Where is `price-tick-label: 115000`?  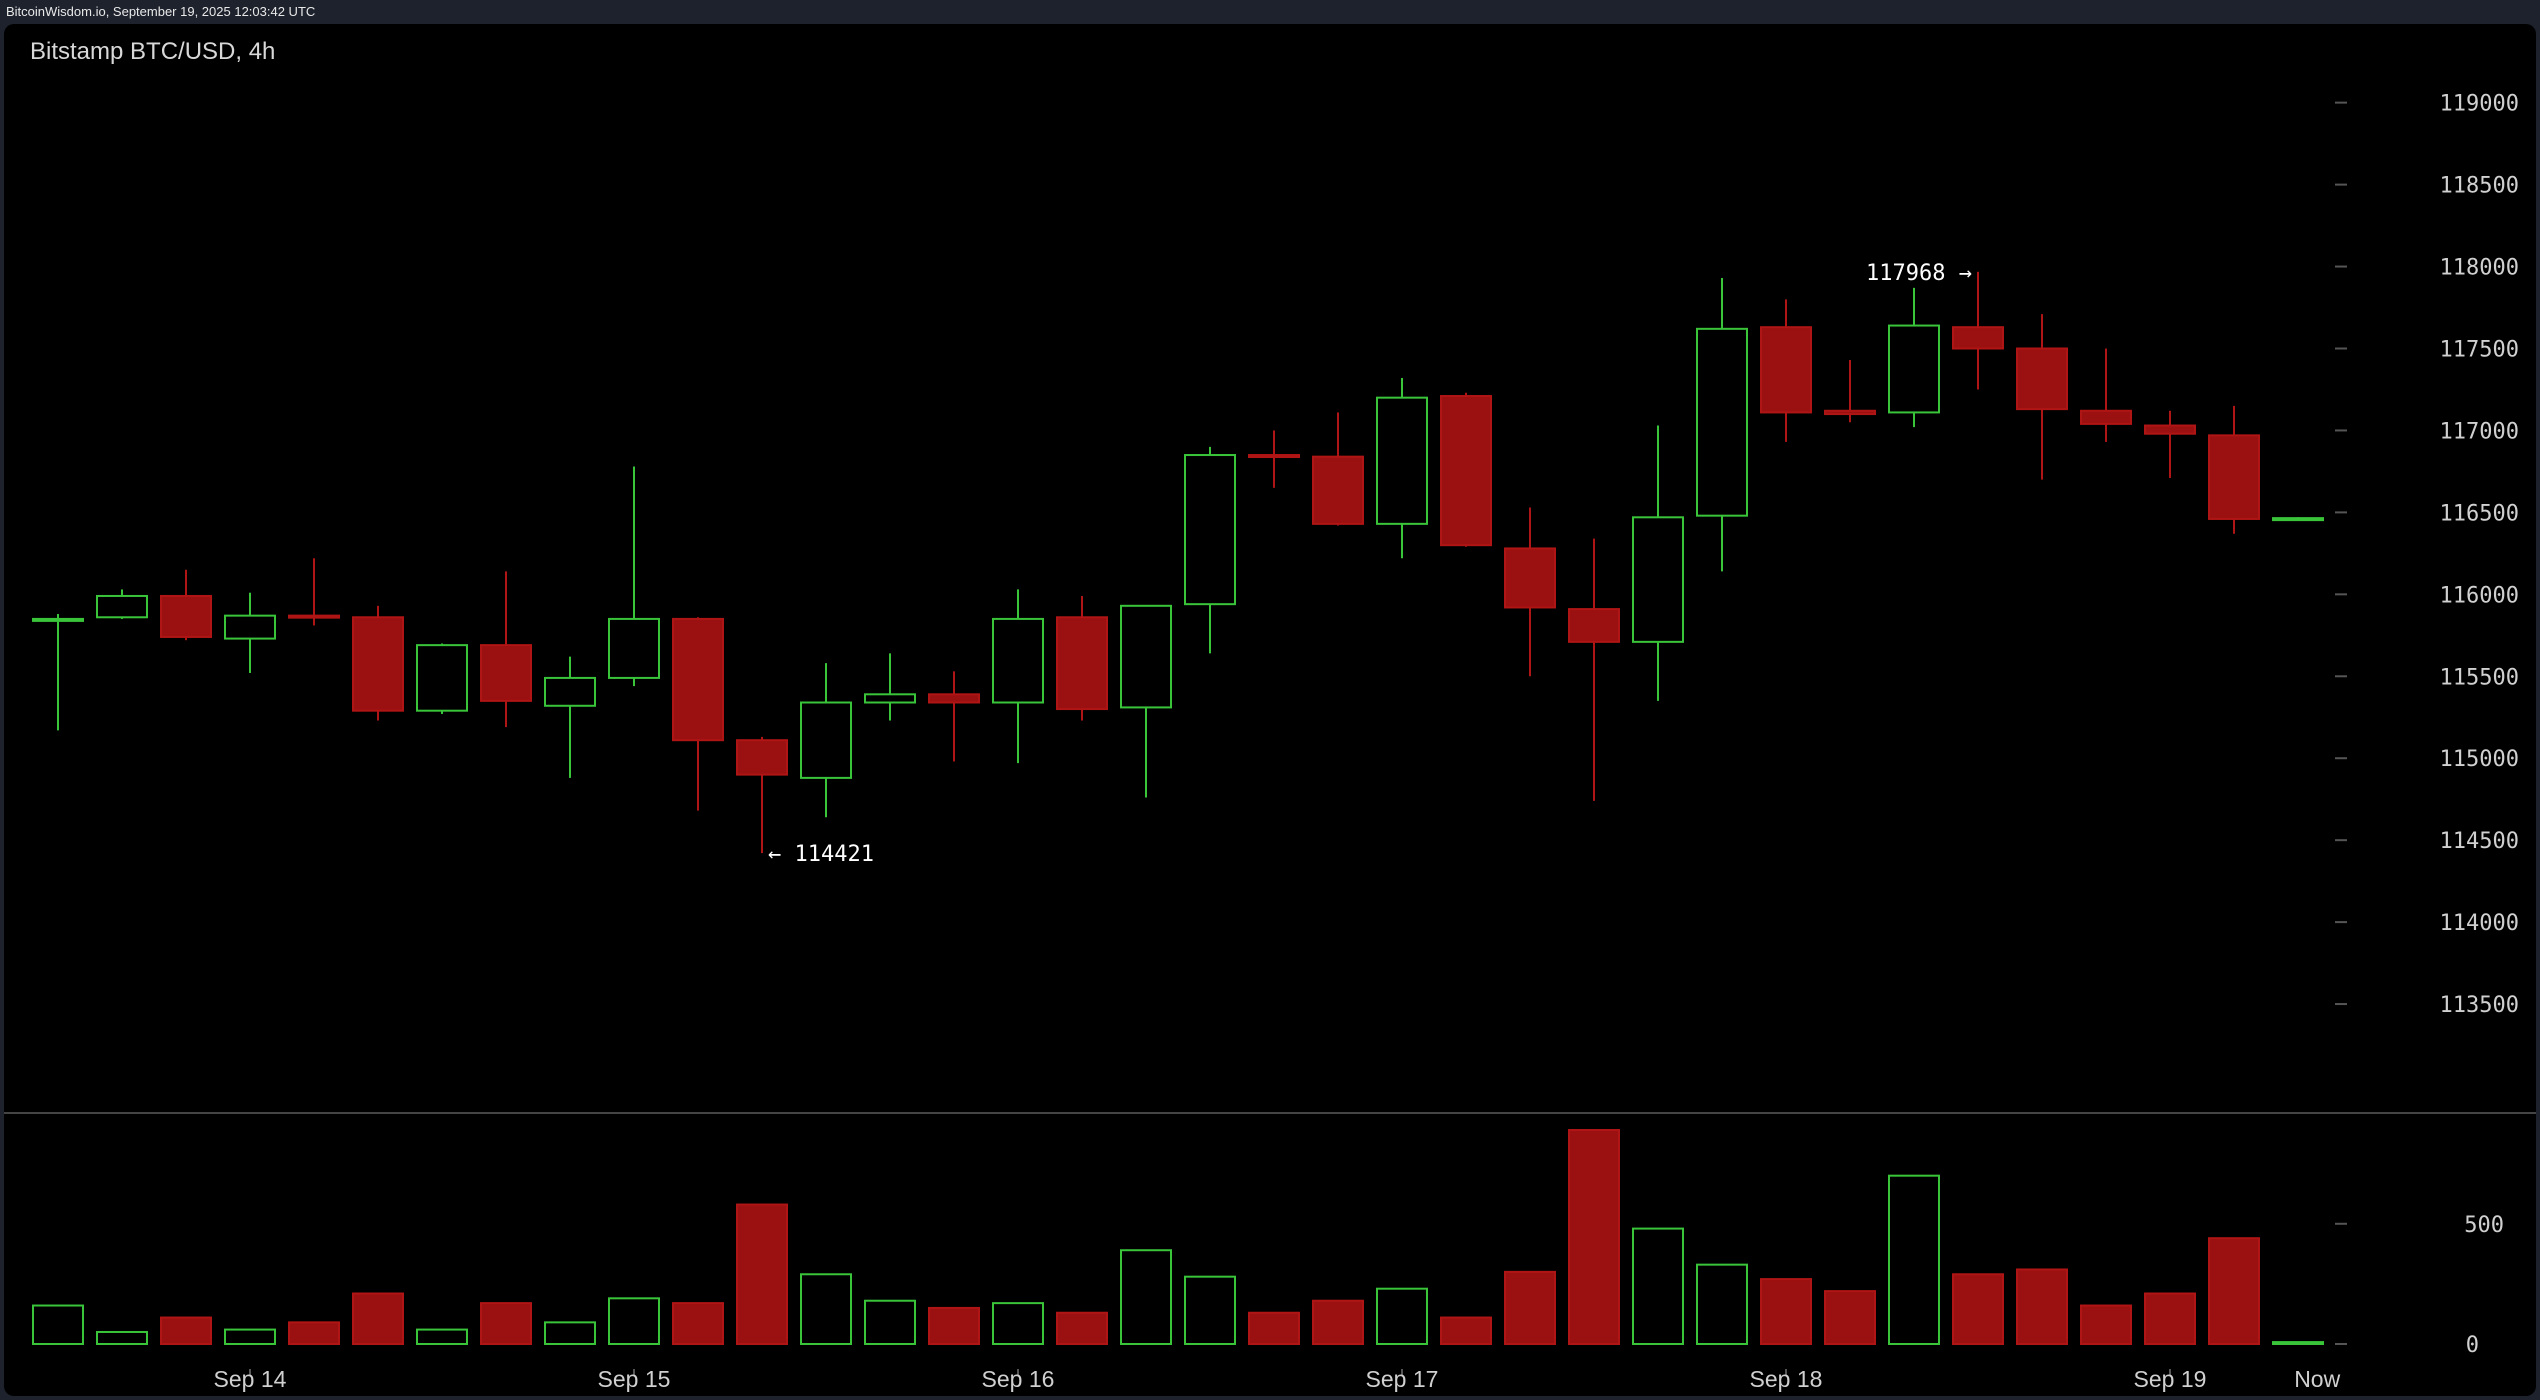 price-tick-label: 115000 is located at coordinates (2479, 759).